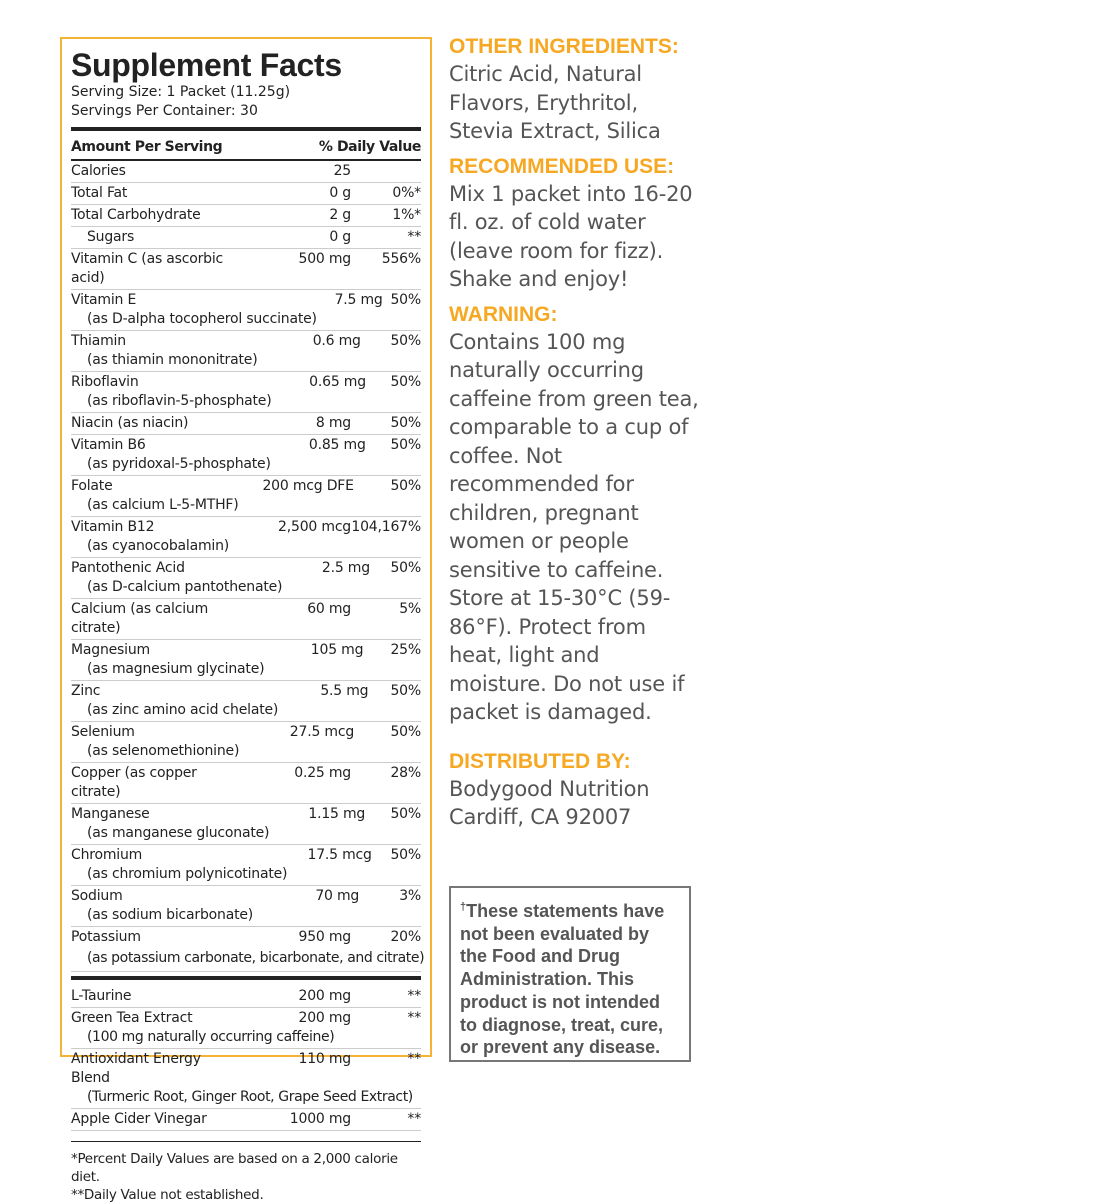 The width and height of the screenshot is (1100, 1204). I want to click on serving-size: Serving Size: 1 Packet (11.25g), so click(181, 92).